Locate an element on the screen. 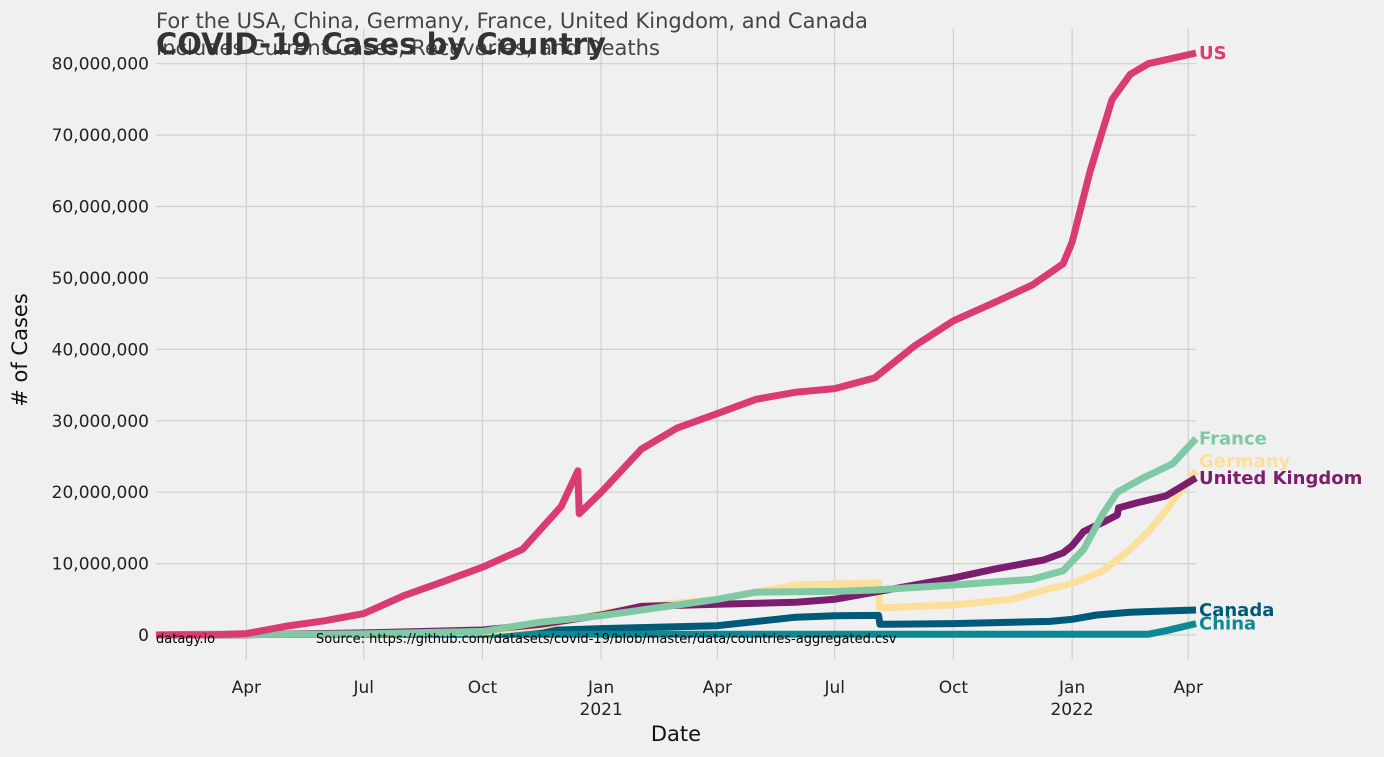 Image resolution: width=1384 pixels, height=757 pixels. y-axis-label: # of Cases is located at coordinates (20, 350).